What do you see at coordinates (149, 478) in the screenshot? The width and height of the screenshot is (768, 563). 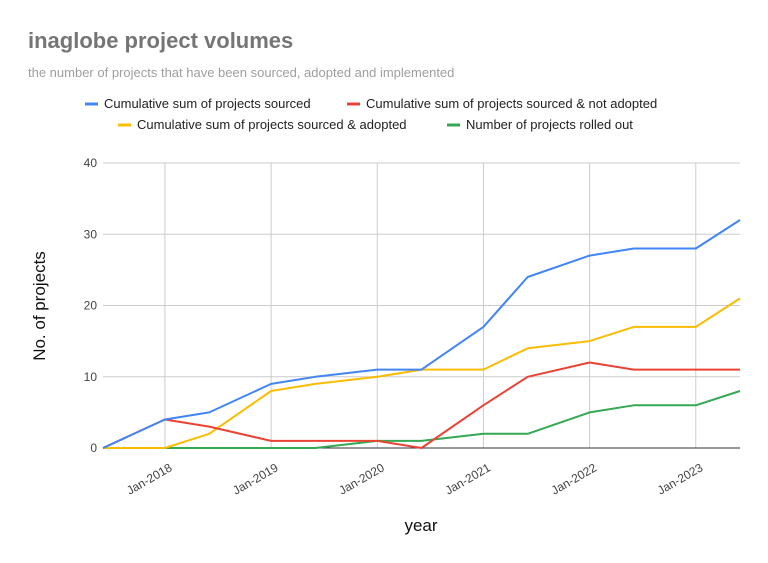 I see `x-tick-label: Jan-2018` at bounding box center [149, 478].